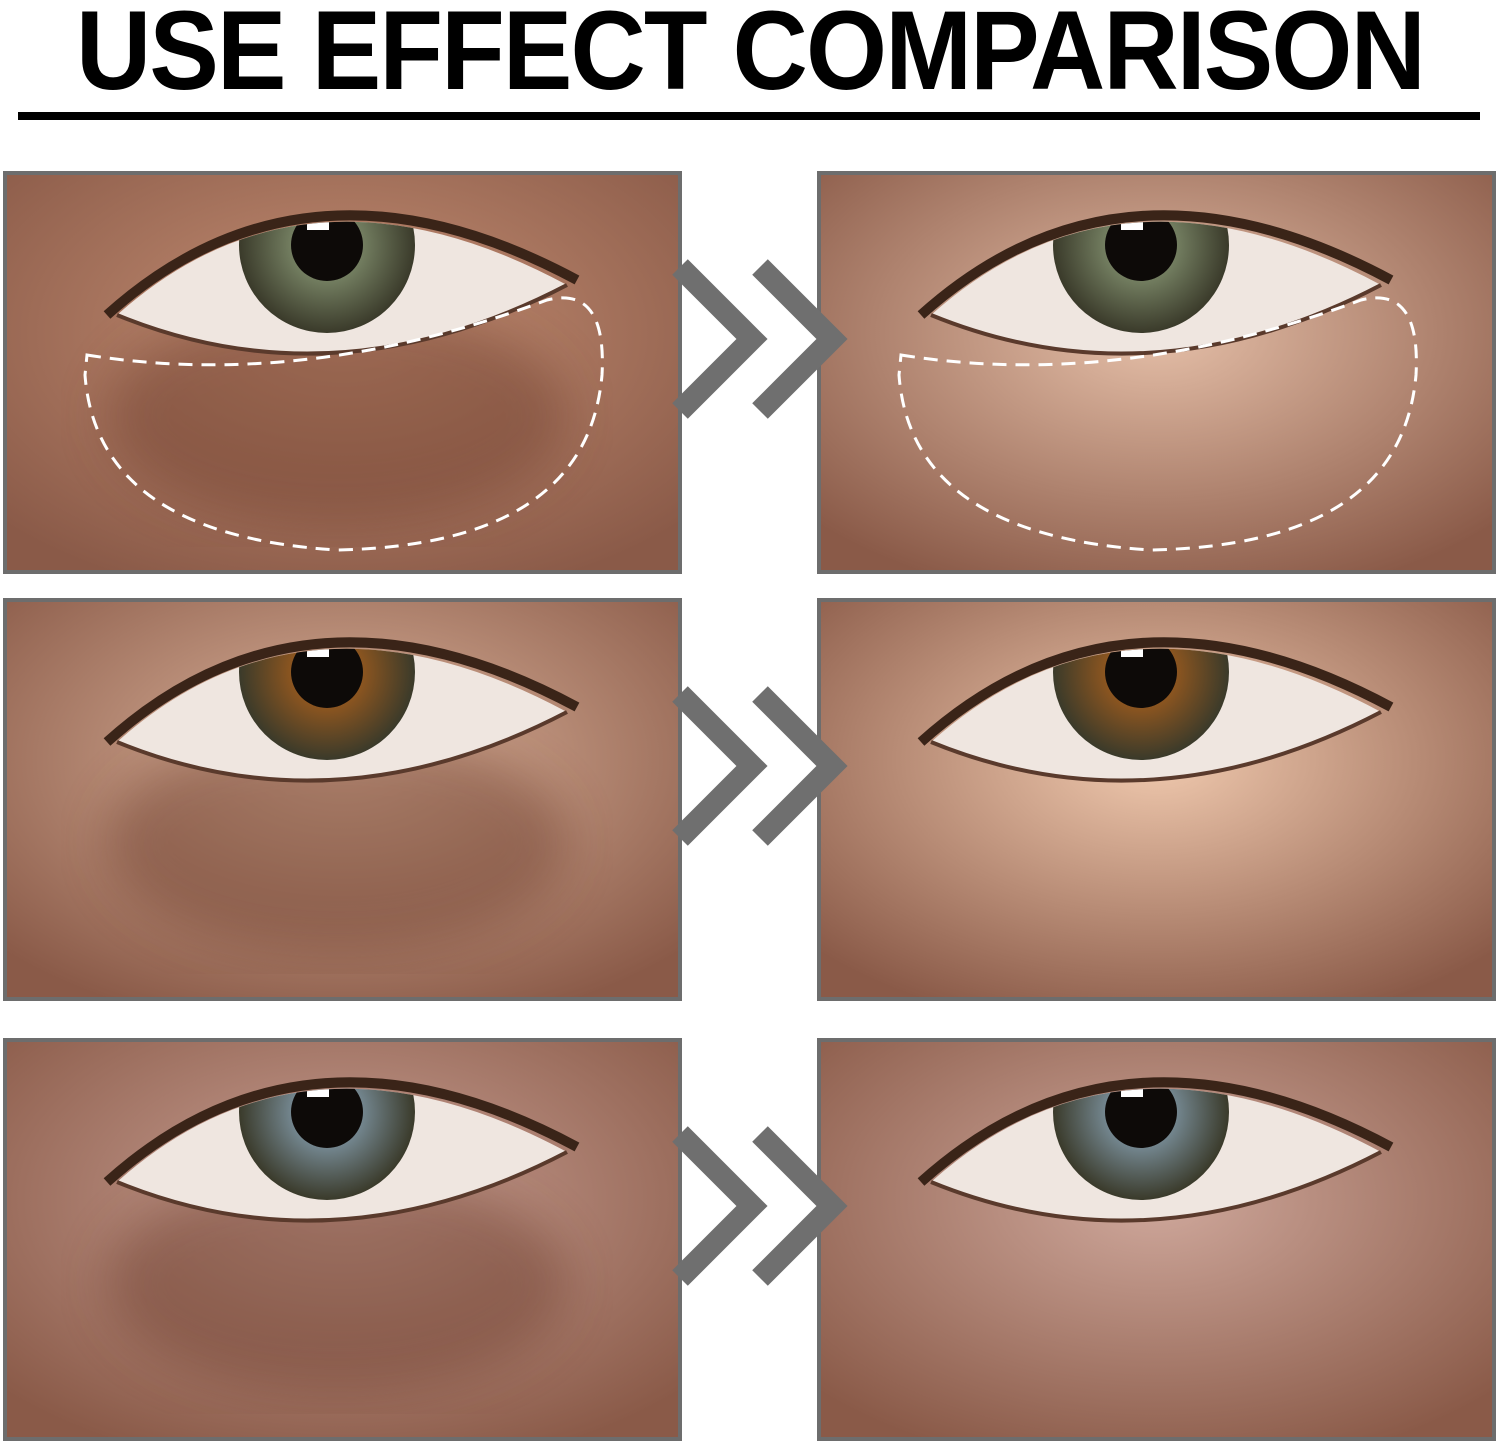 Image resolution: width=1500 pixels, height=1446 pixels. What do you see at coordinates (751, 56) in the screenshot?
I see `page-title: USE EFFECT COMPARISON` at bounding box center [751, 56].